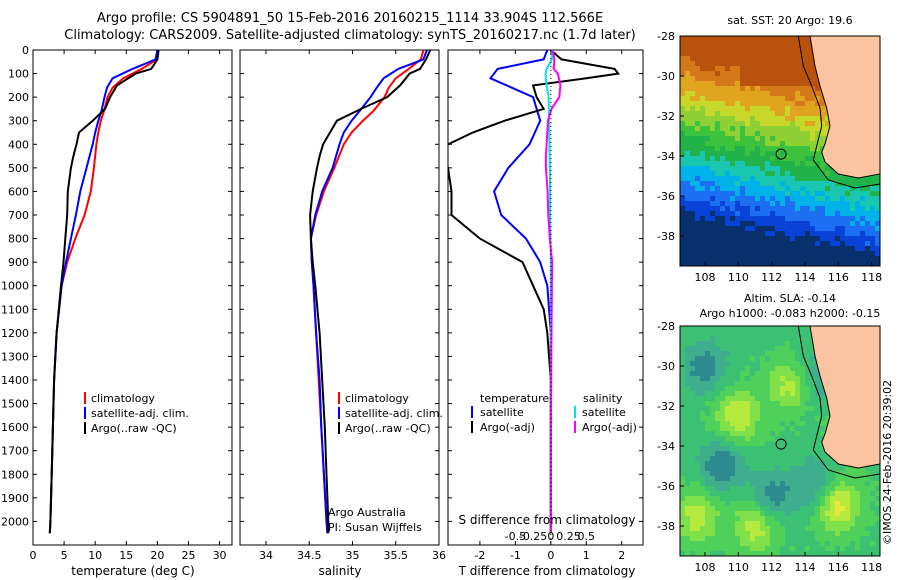 The height and width of the screenshot is (580, 900). Describe the element at coordinates (780, 151) in the screenshot. I see `map-frame` at that location.